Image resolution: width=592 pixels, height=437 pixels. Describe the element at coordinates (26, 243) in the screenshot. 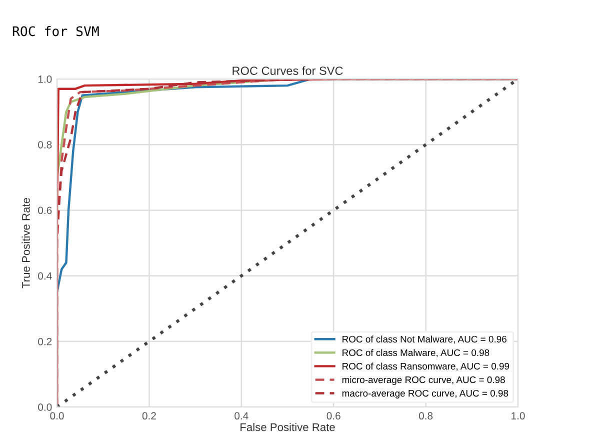

I see `y-axis-title: True Positive Rate` at that location.